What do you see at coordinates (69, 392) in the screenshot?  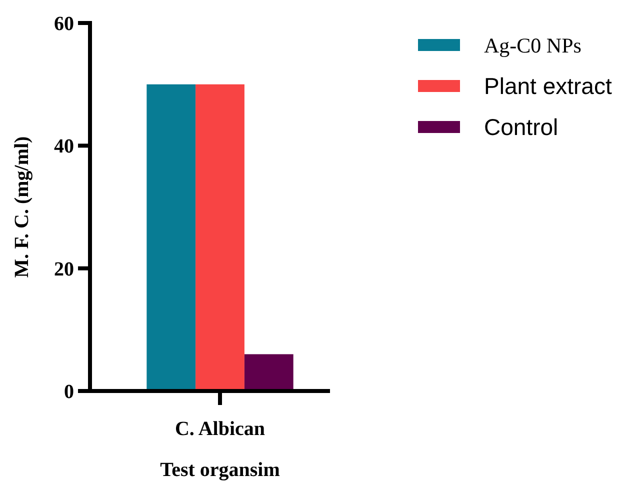 I see `y-tick-label: 0` at bounding box center [69, 392].